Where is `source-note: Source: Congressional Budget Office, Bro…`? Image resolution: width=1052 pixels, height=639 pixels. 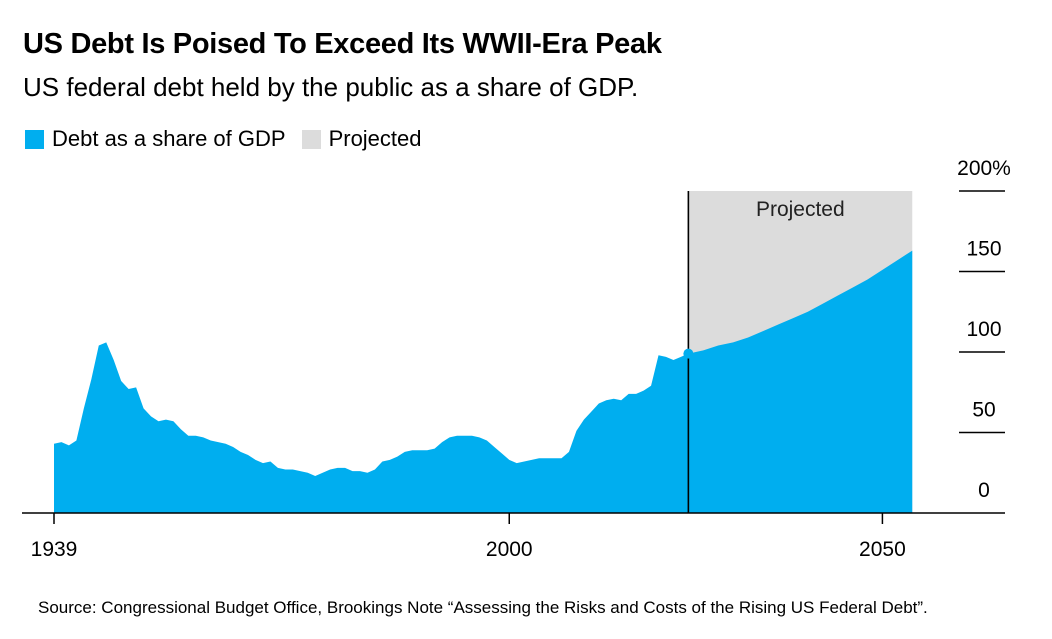 source-note: Source: Congressional Budget Office, Bro… is located at coordinates (483, 607).